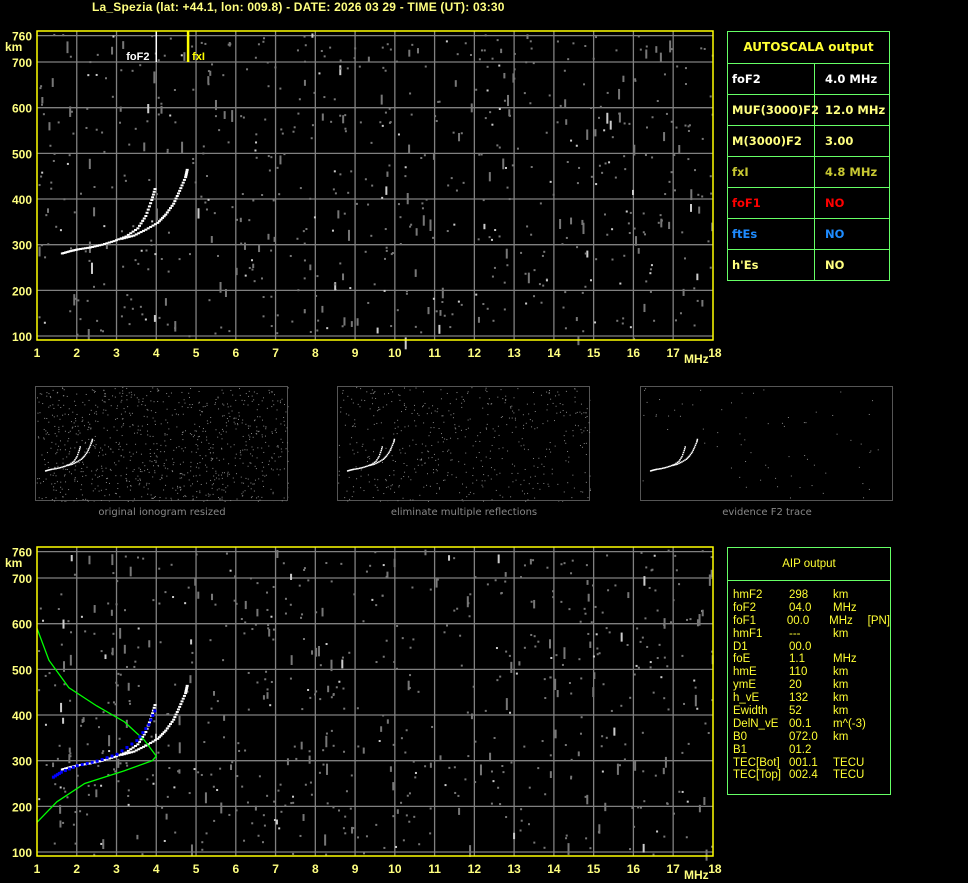 The width and height of the screenshot is (968, 883). Describe the element at coordinates (122, 751) in the screenshot. I see `fitted-trace-point` at that location.